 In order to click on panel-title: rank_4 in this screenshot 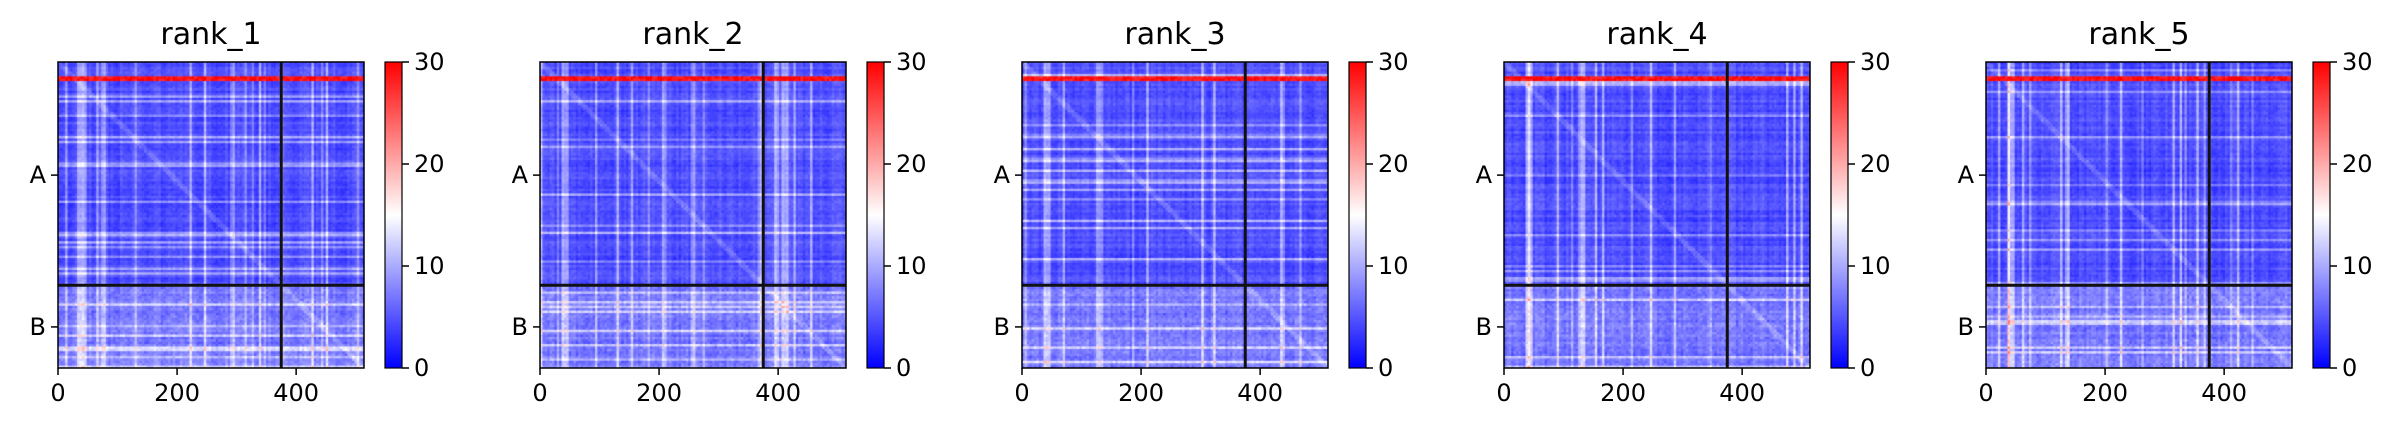, I will do `click(1656, 34)`.